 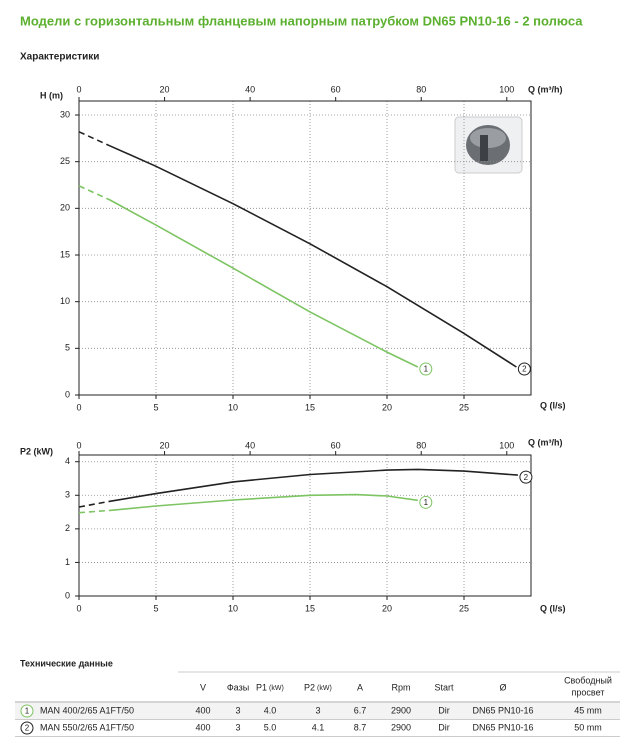 What do you see at coordinates (270, 710) in the screenshot?
I see `table-cell: 4.0` at bounding box center [270, 710].